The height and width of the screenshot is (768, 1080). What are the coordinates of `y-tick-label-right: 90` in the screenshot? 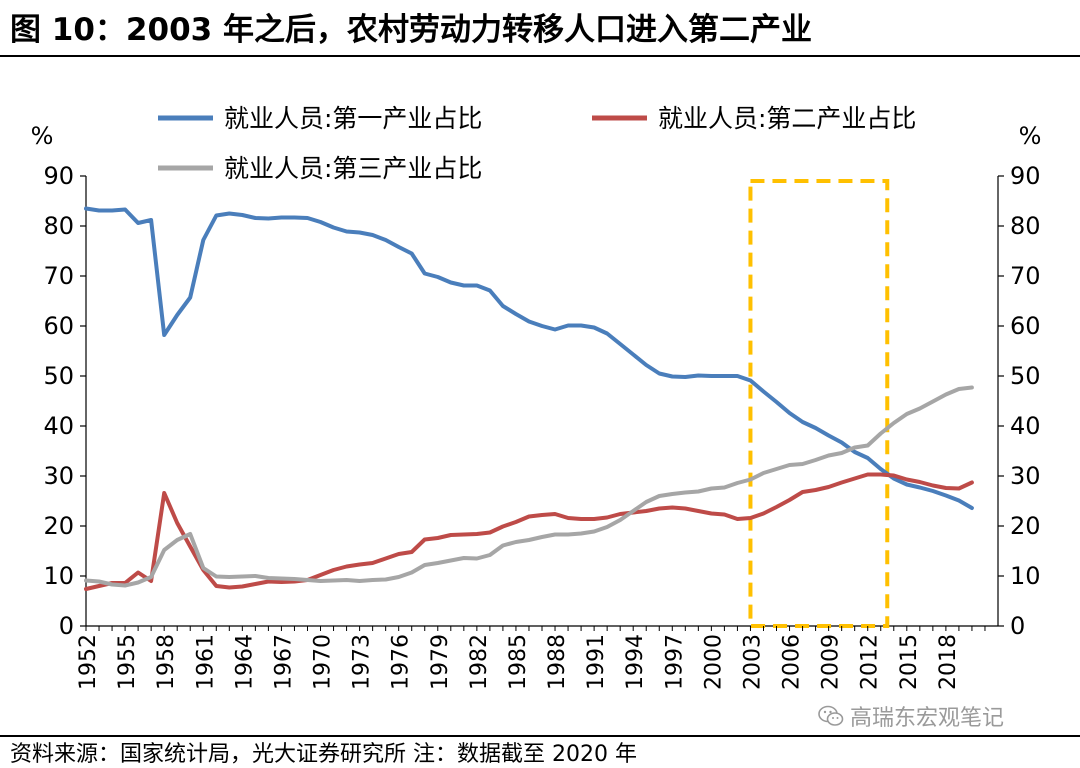 It's located at (1025, 176).